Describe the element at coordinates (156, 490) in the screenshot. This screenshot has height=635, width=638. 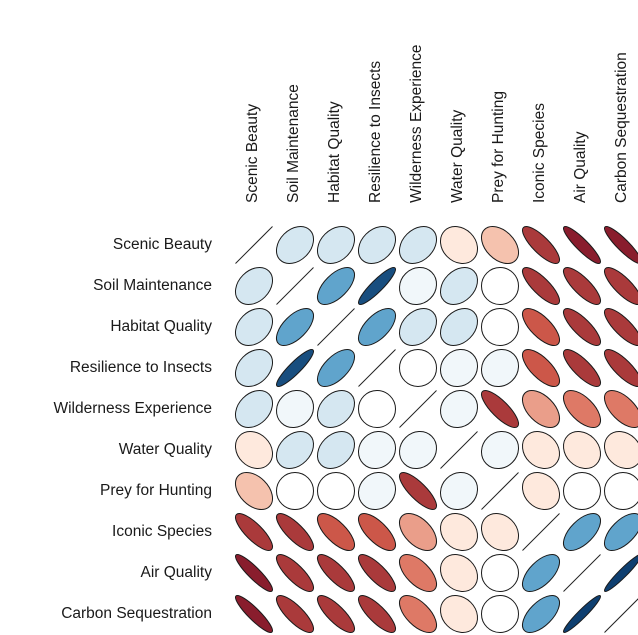
I see `row-label: Prey for Hunting` at that location.